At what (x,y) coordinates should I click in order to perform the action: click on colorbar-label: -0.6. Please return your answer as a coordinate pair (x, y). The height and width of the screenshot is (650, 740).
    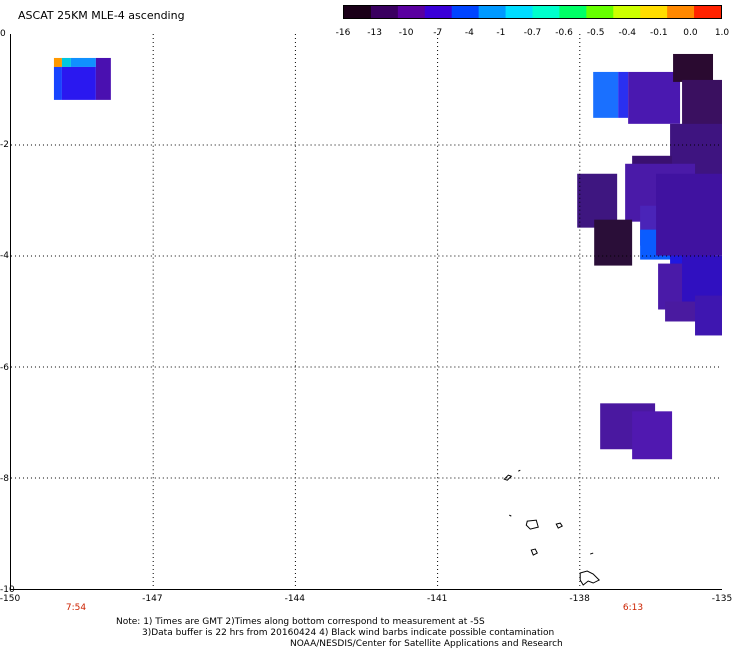
    Looking at the image, I should click on (564, 33).